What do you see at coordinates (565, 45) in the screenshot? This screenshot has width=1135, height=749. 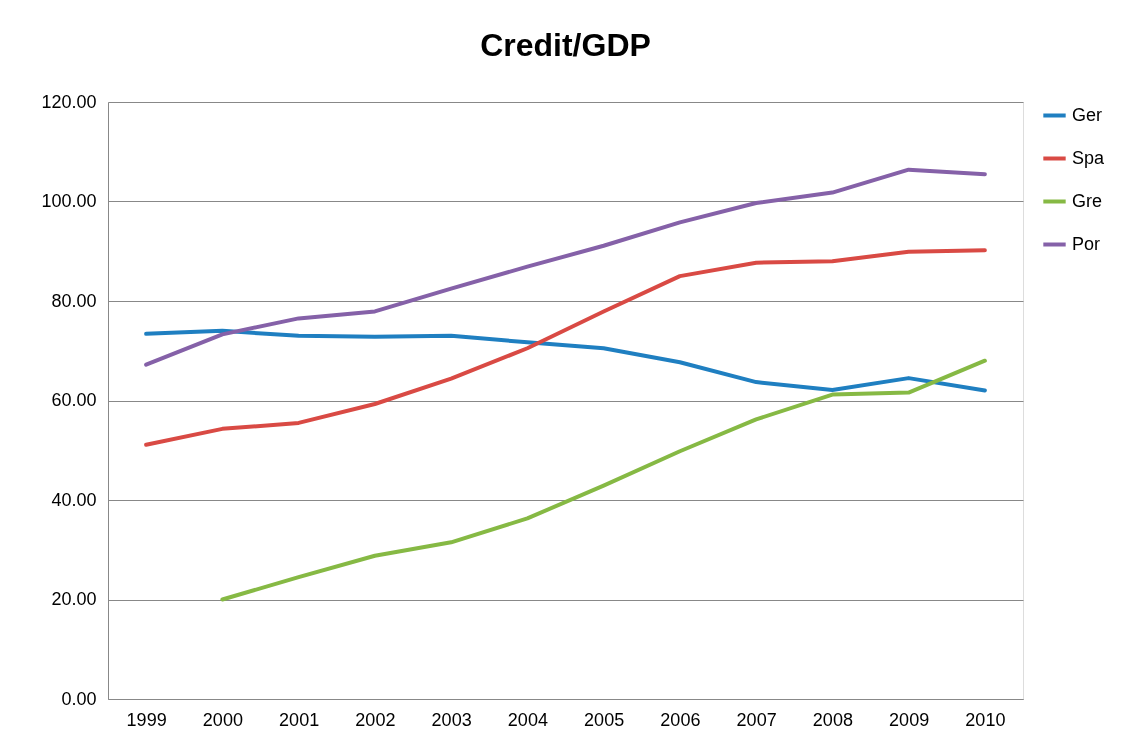 I see `chart-title: Credit/GDP` at bounding box center [565, 45].